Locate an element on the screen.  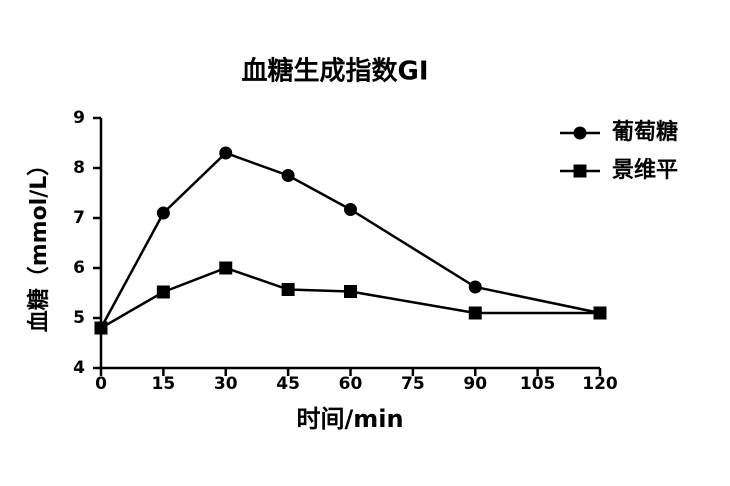
y-tick-label: 5 is located at coordinates (79, 318).